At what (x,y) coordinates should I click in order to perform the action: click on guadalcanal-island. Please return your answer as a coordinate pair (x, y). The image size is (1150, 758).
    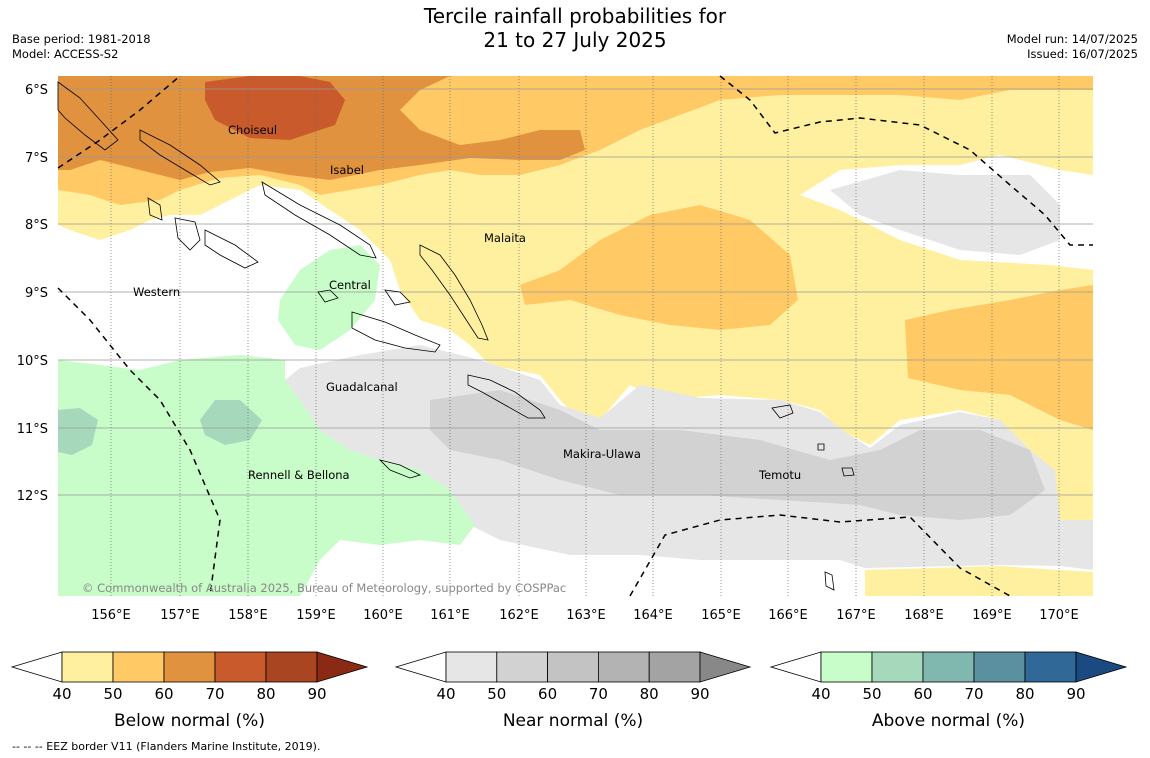
    Looking at the image, I should click on (396, 332).